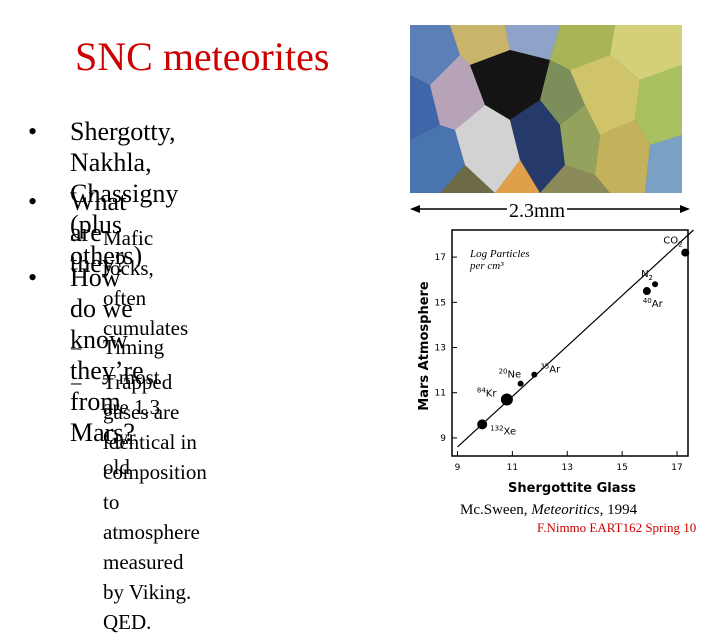 The height and width of the screenshot is (637, 720). Describe the element at coordinates (647, 275) in the screenshot. I see `point-label: N2` at that location.